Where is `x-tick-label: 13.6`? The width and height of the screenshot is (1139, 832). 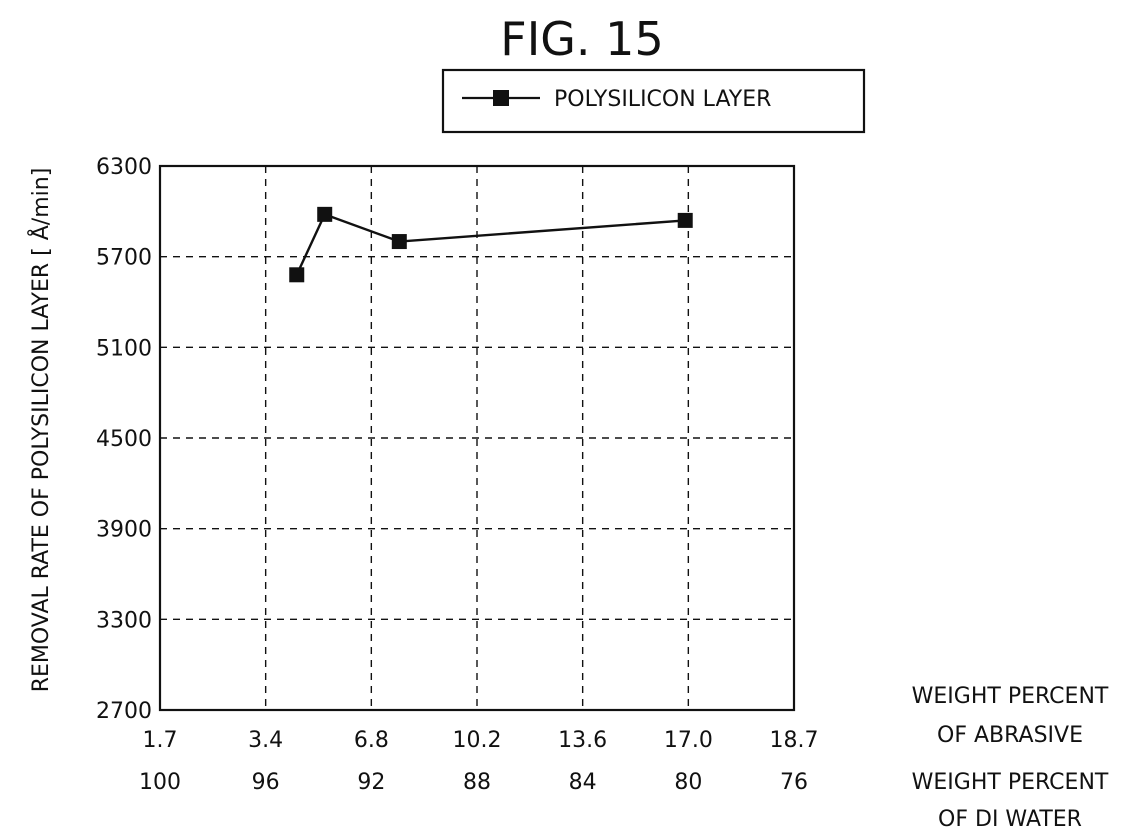 x-tick-label: 13.6 is located at coordinates (582, 740).